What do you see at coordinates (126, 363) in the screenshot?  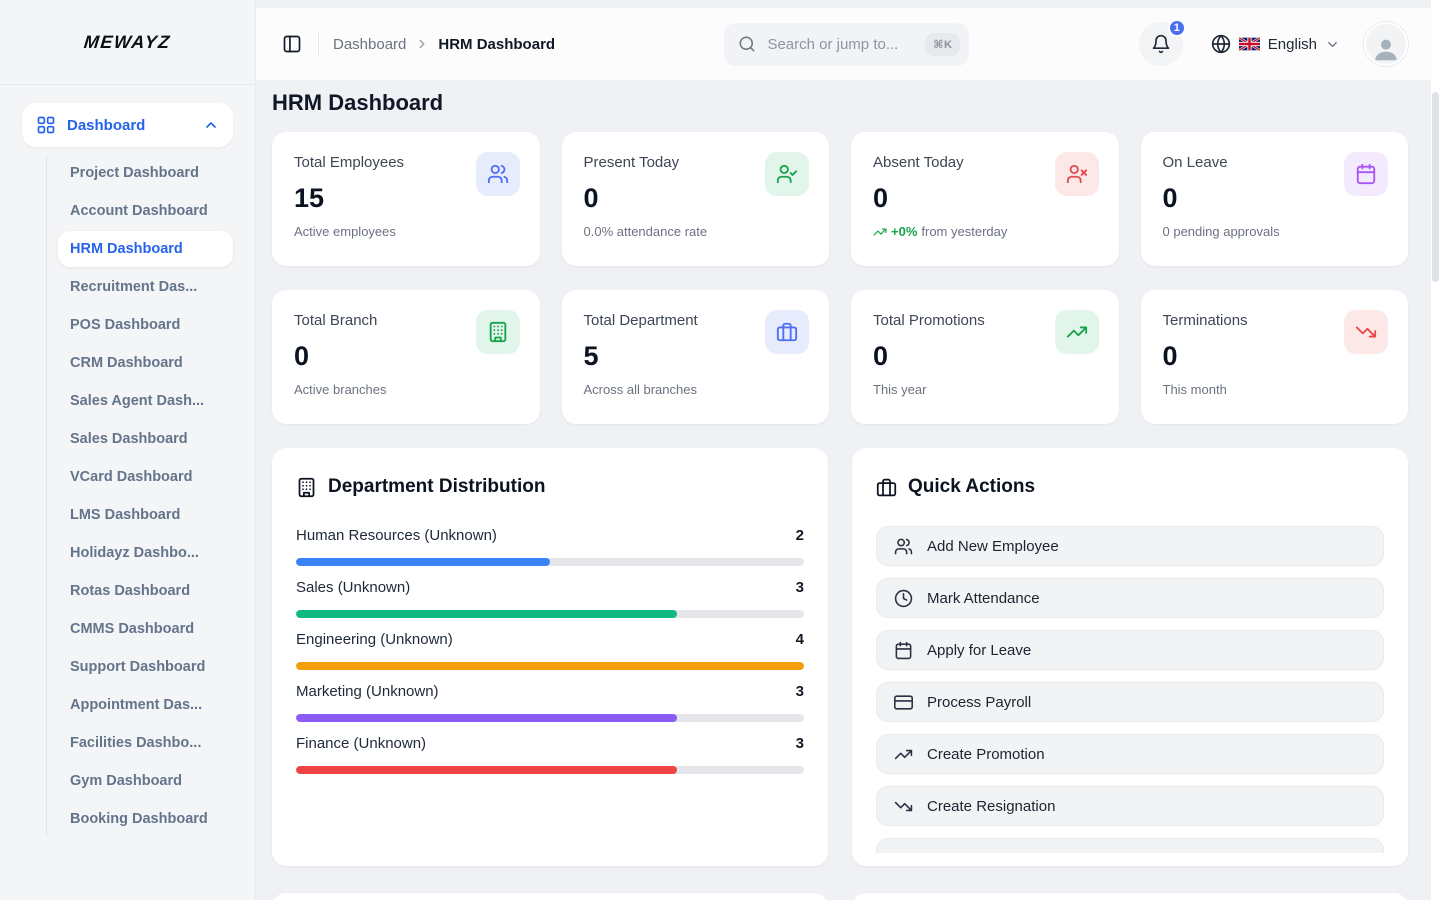 I see `sidebar-item-label: CRM Dashboard` at bounding box center [126, 363].